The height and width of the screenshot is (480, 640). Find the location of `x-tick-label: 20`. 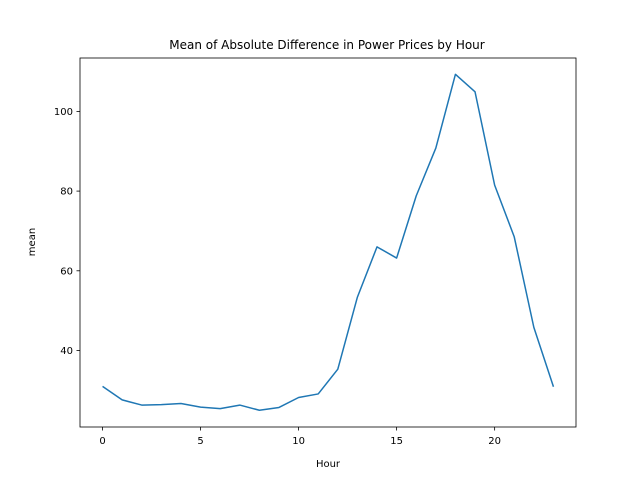

x-tick-label: 20 is located at coordinates (494, 441).